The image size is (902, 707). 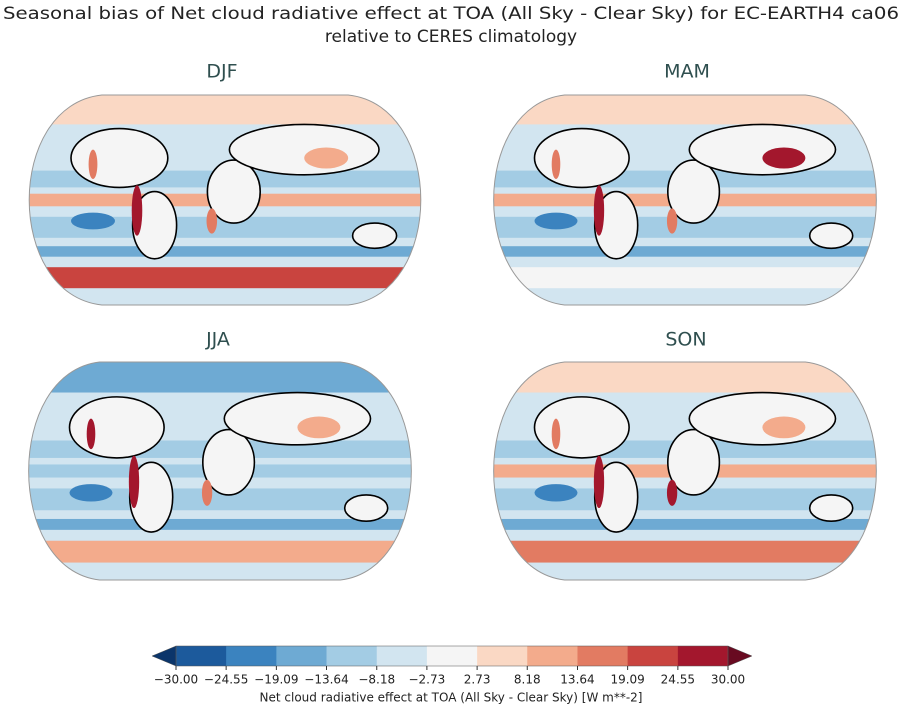 I want to click on colorbar-tick-label: 24.55, so click(x=678, y=680).